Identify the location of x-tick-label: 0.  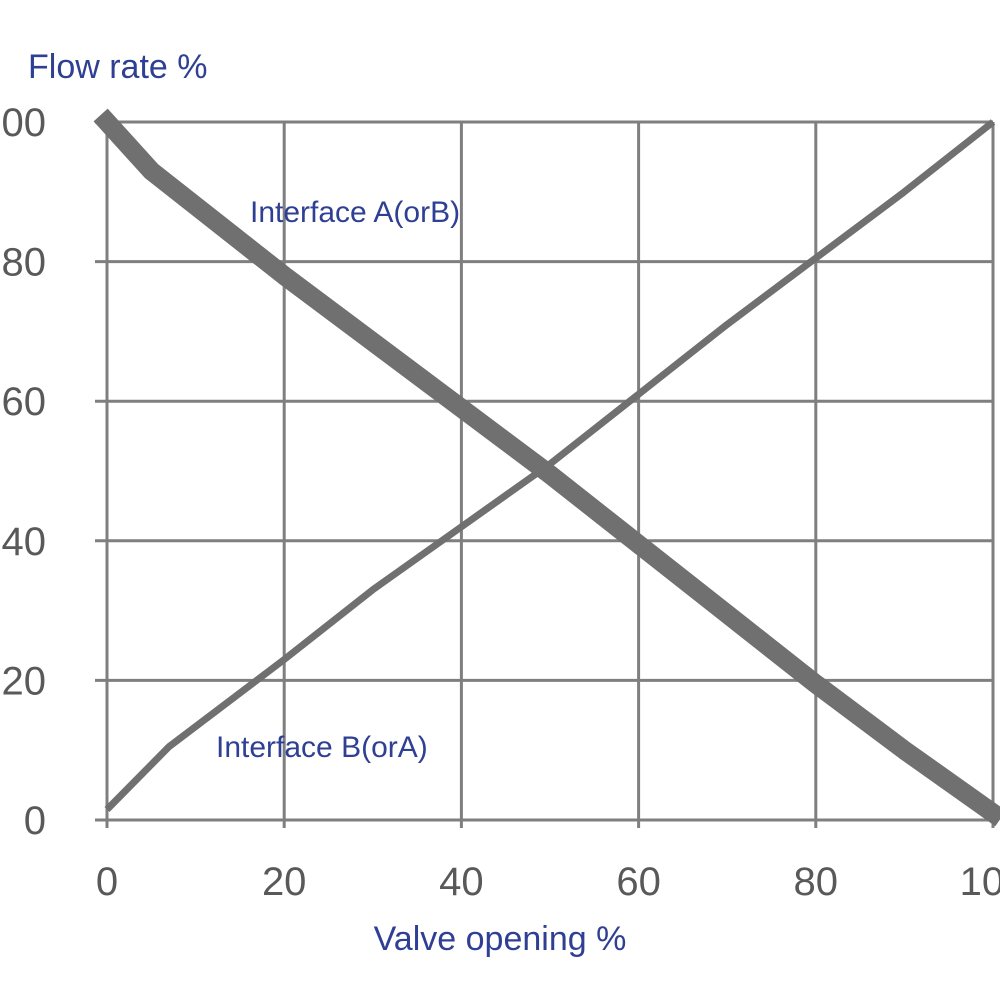
(107, 882).